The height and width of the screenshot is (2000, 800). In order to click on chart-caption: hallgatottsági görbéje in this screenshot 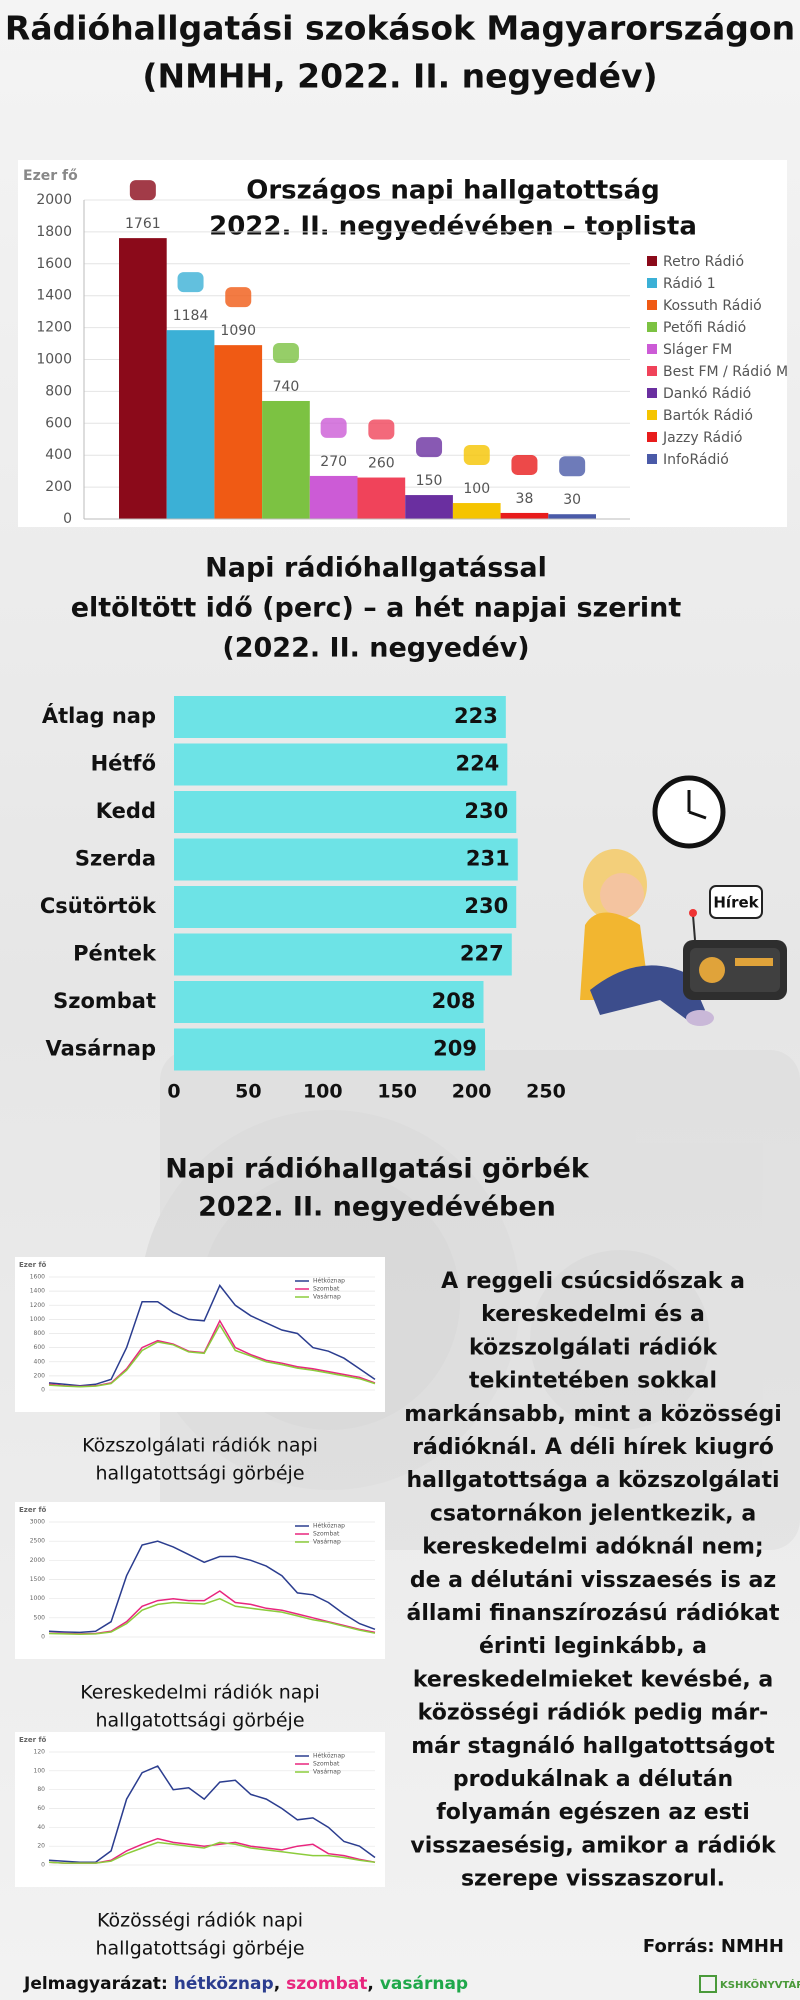, I will do `click(199, 1721)`.